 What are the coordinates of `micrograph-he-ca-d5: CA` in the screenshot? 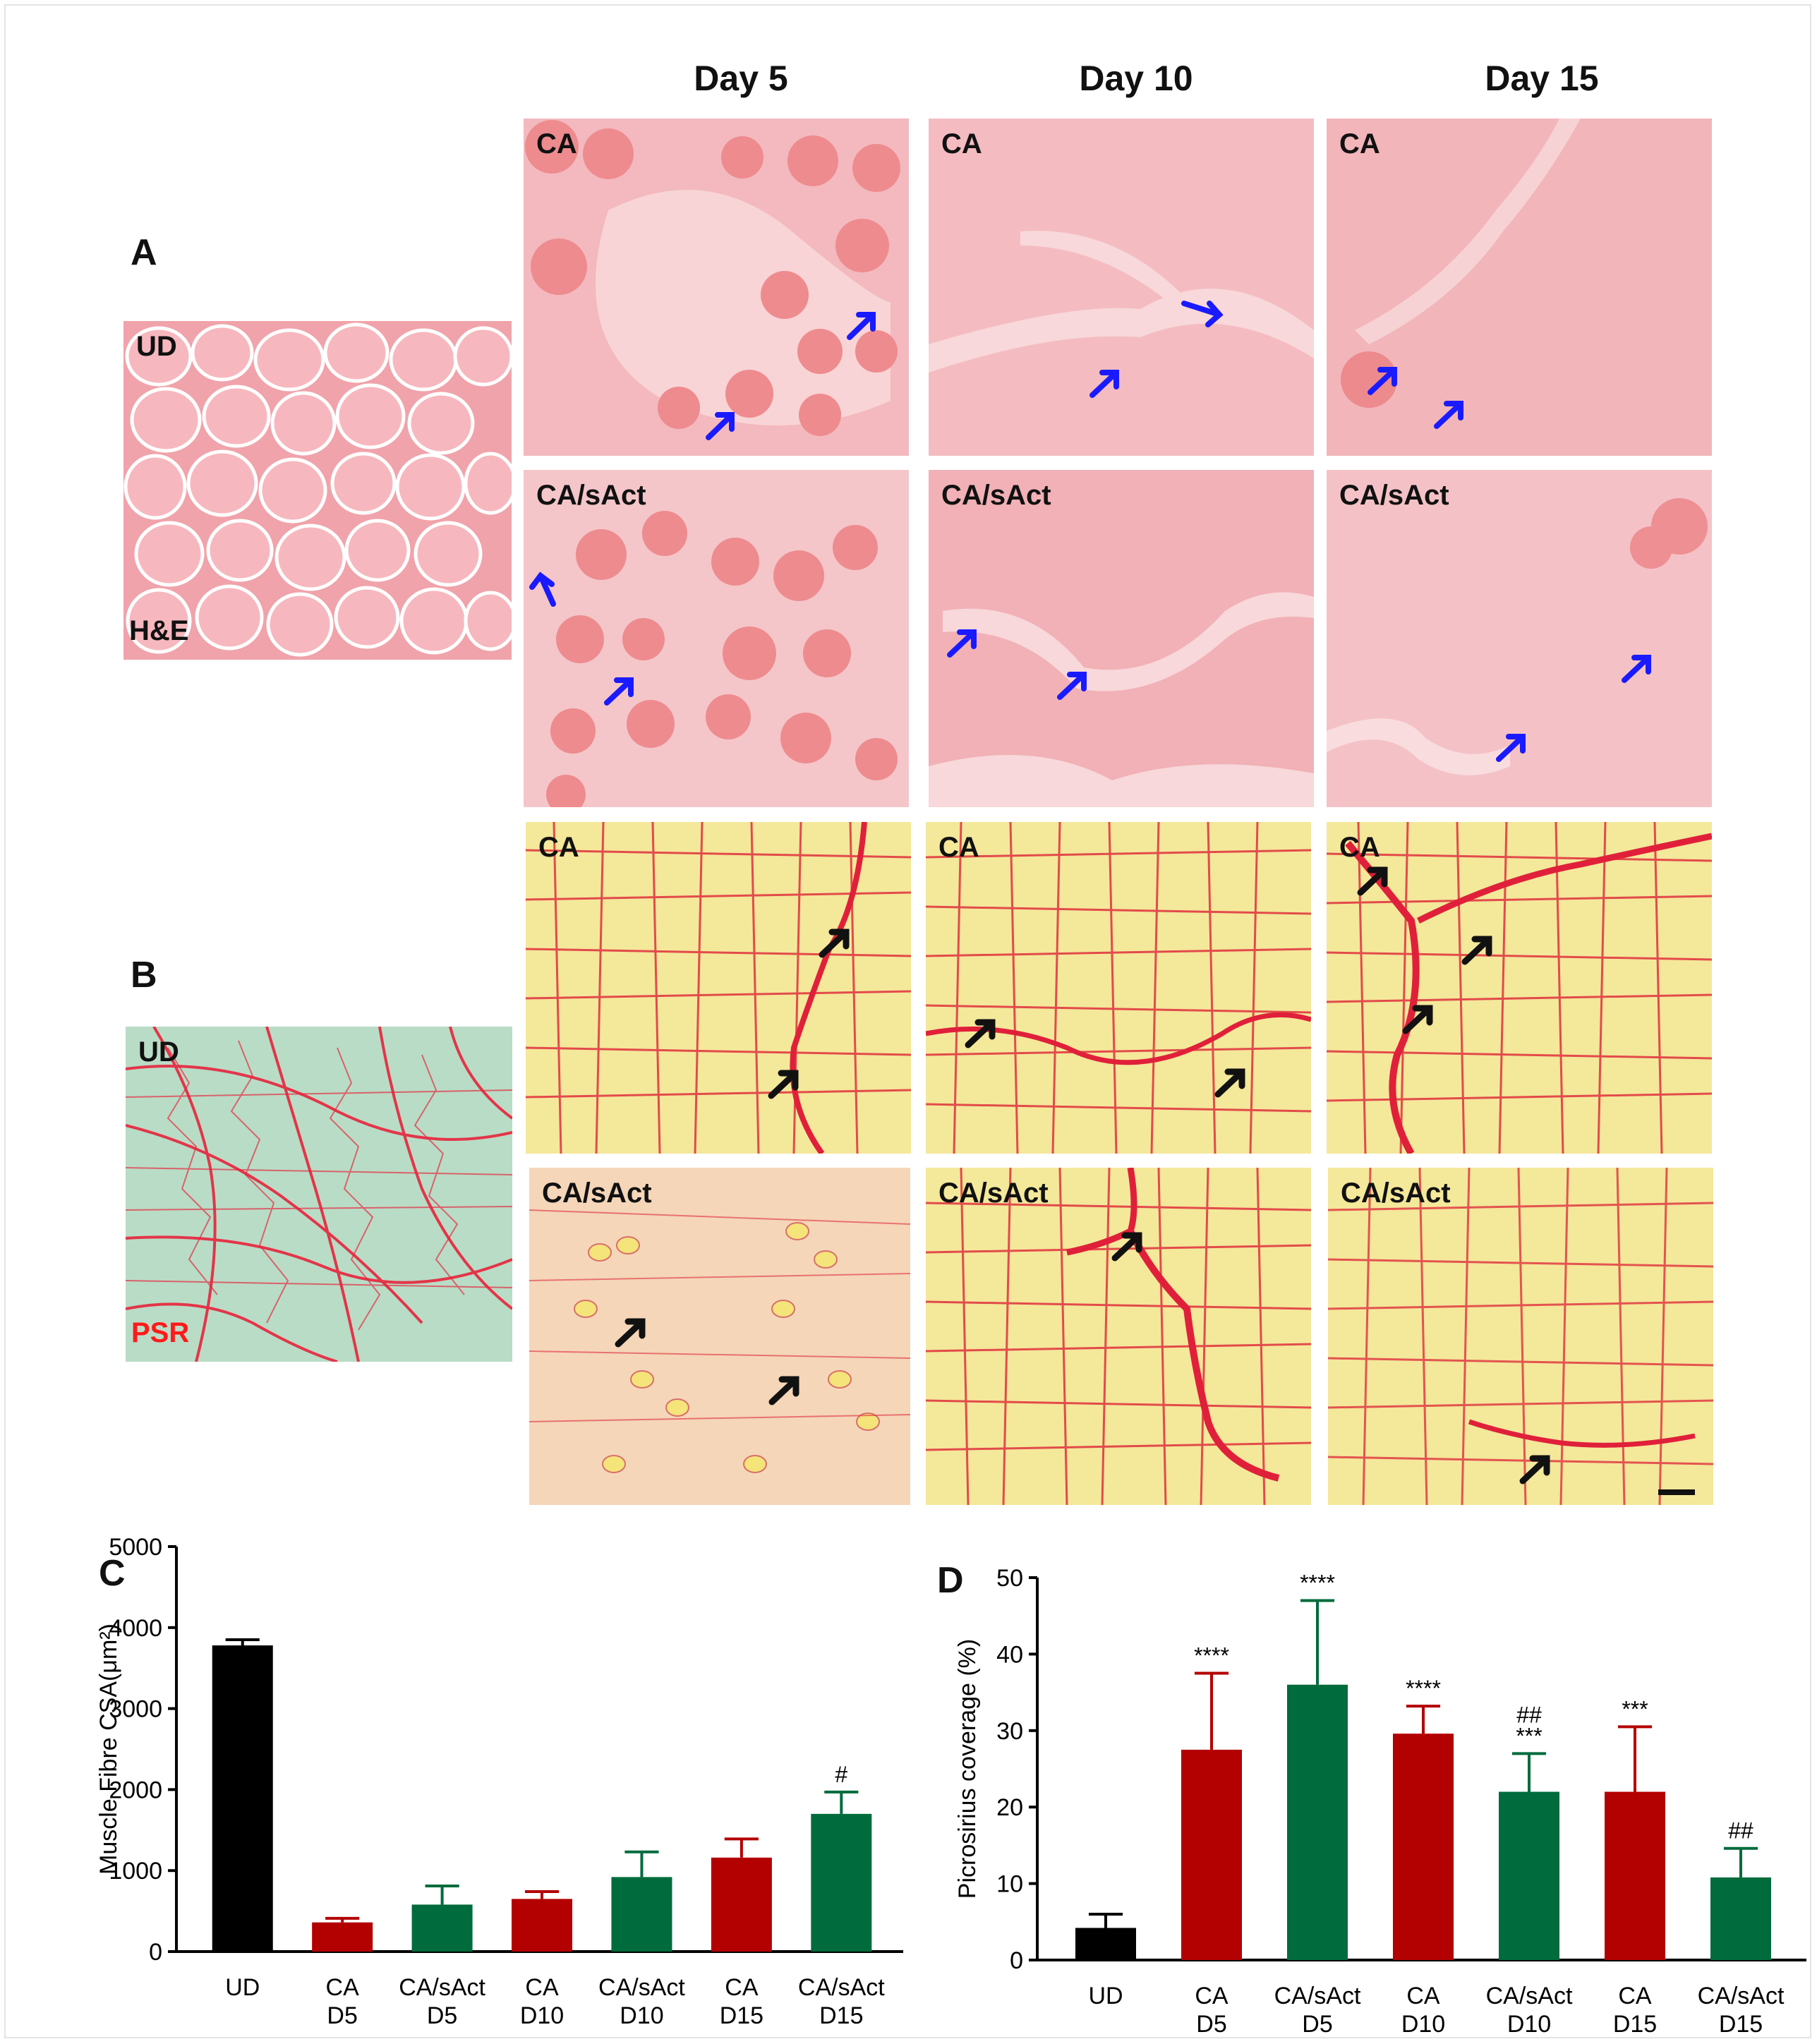 It's located at (716, 287).